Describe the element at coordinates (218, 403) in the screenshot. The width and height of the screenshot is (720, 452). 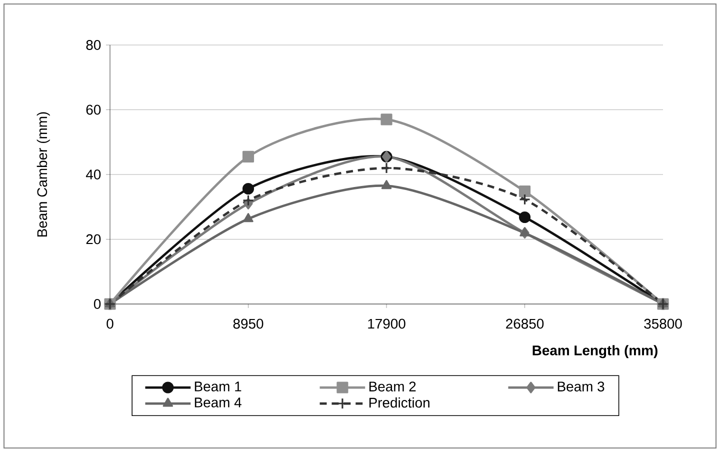
I see `legend-label: Beam 4` at that location.